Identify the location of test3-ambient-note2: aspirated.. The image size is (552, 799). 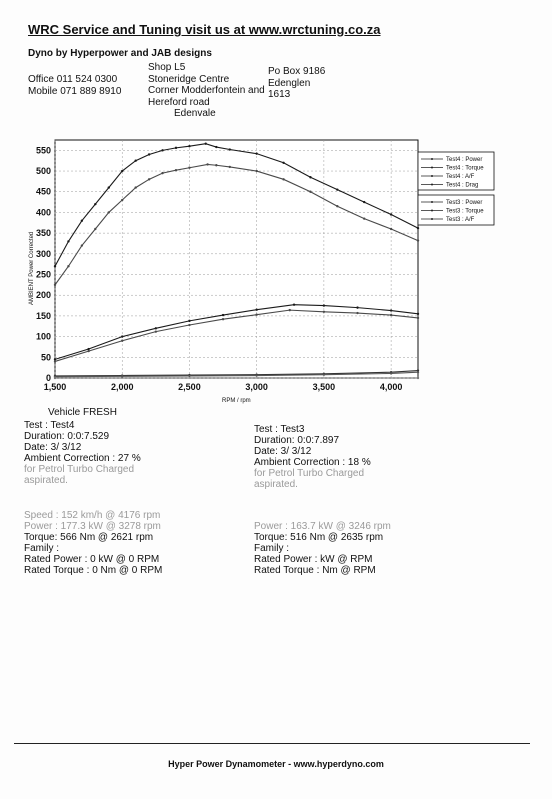
(276, 484).